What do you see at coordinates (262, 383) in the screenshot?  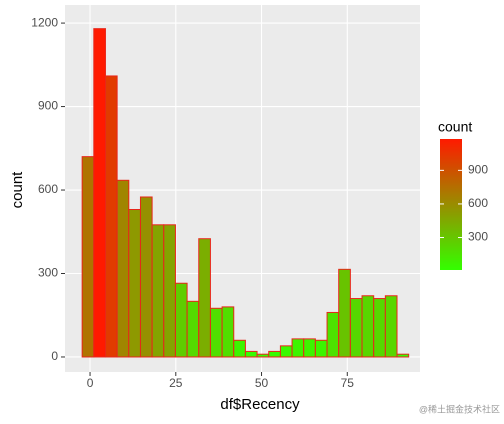 I see `x-tick-label: 50` at bounding box center [262, 383].